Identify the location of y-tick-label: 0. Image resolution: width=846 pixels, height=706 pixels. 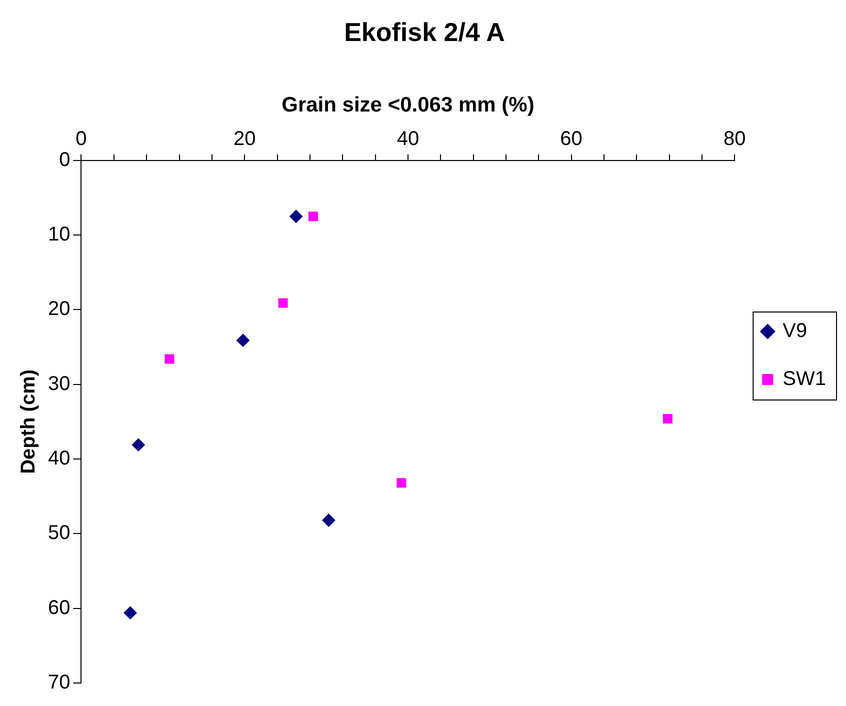
(64, 159).